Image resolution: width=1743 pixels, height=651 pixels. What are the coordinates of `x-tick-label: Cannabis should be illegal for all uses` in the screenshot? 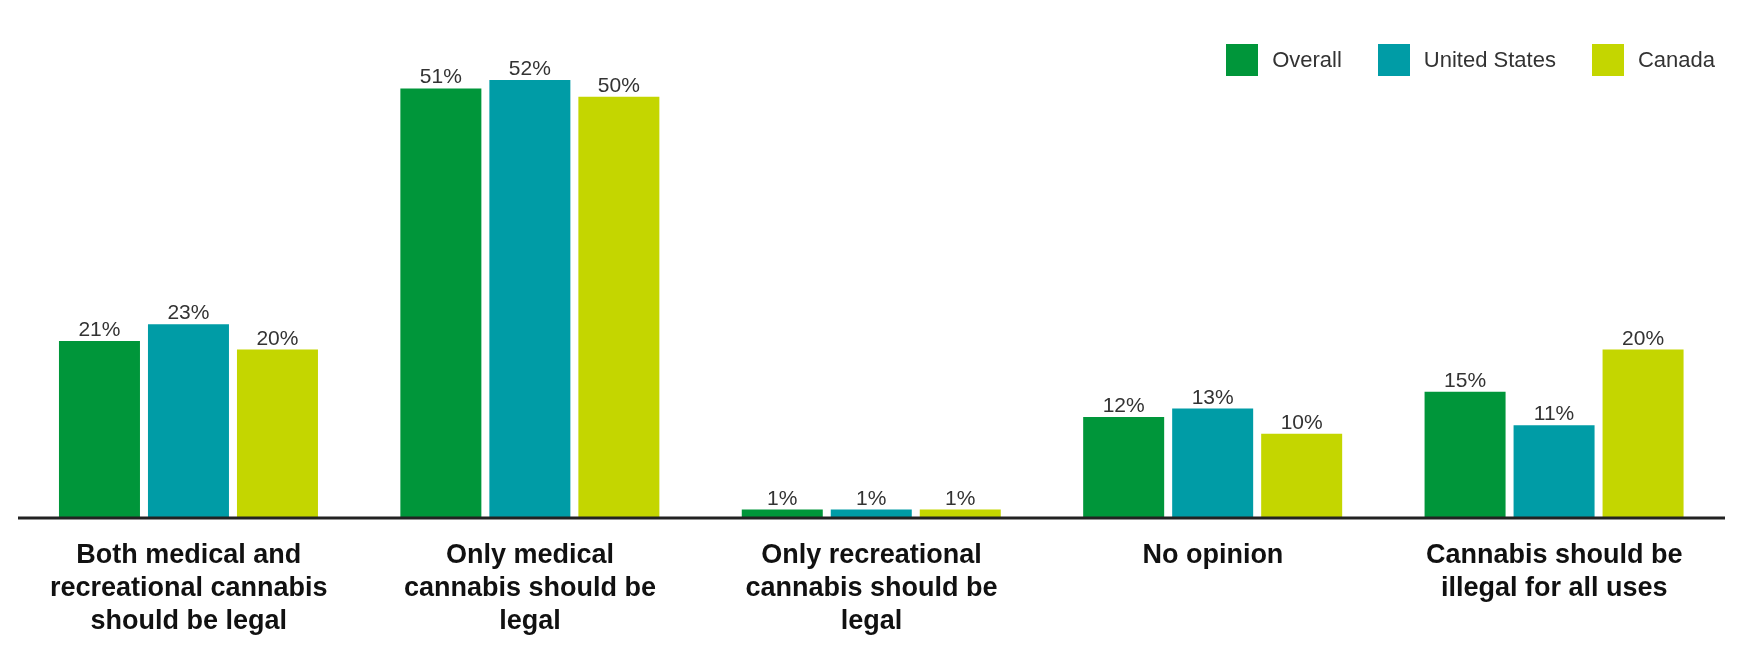 It's located at (1554, 571).